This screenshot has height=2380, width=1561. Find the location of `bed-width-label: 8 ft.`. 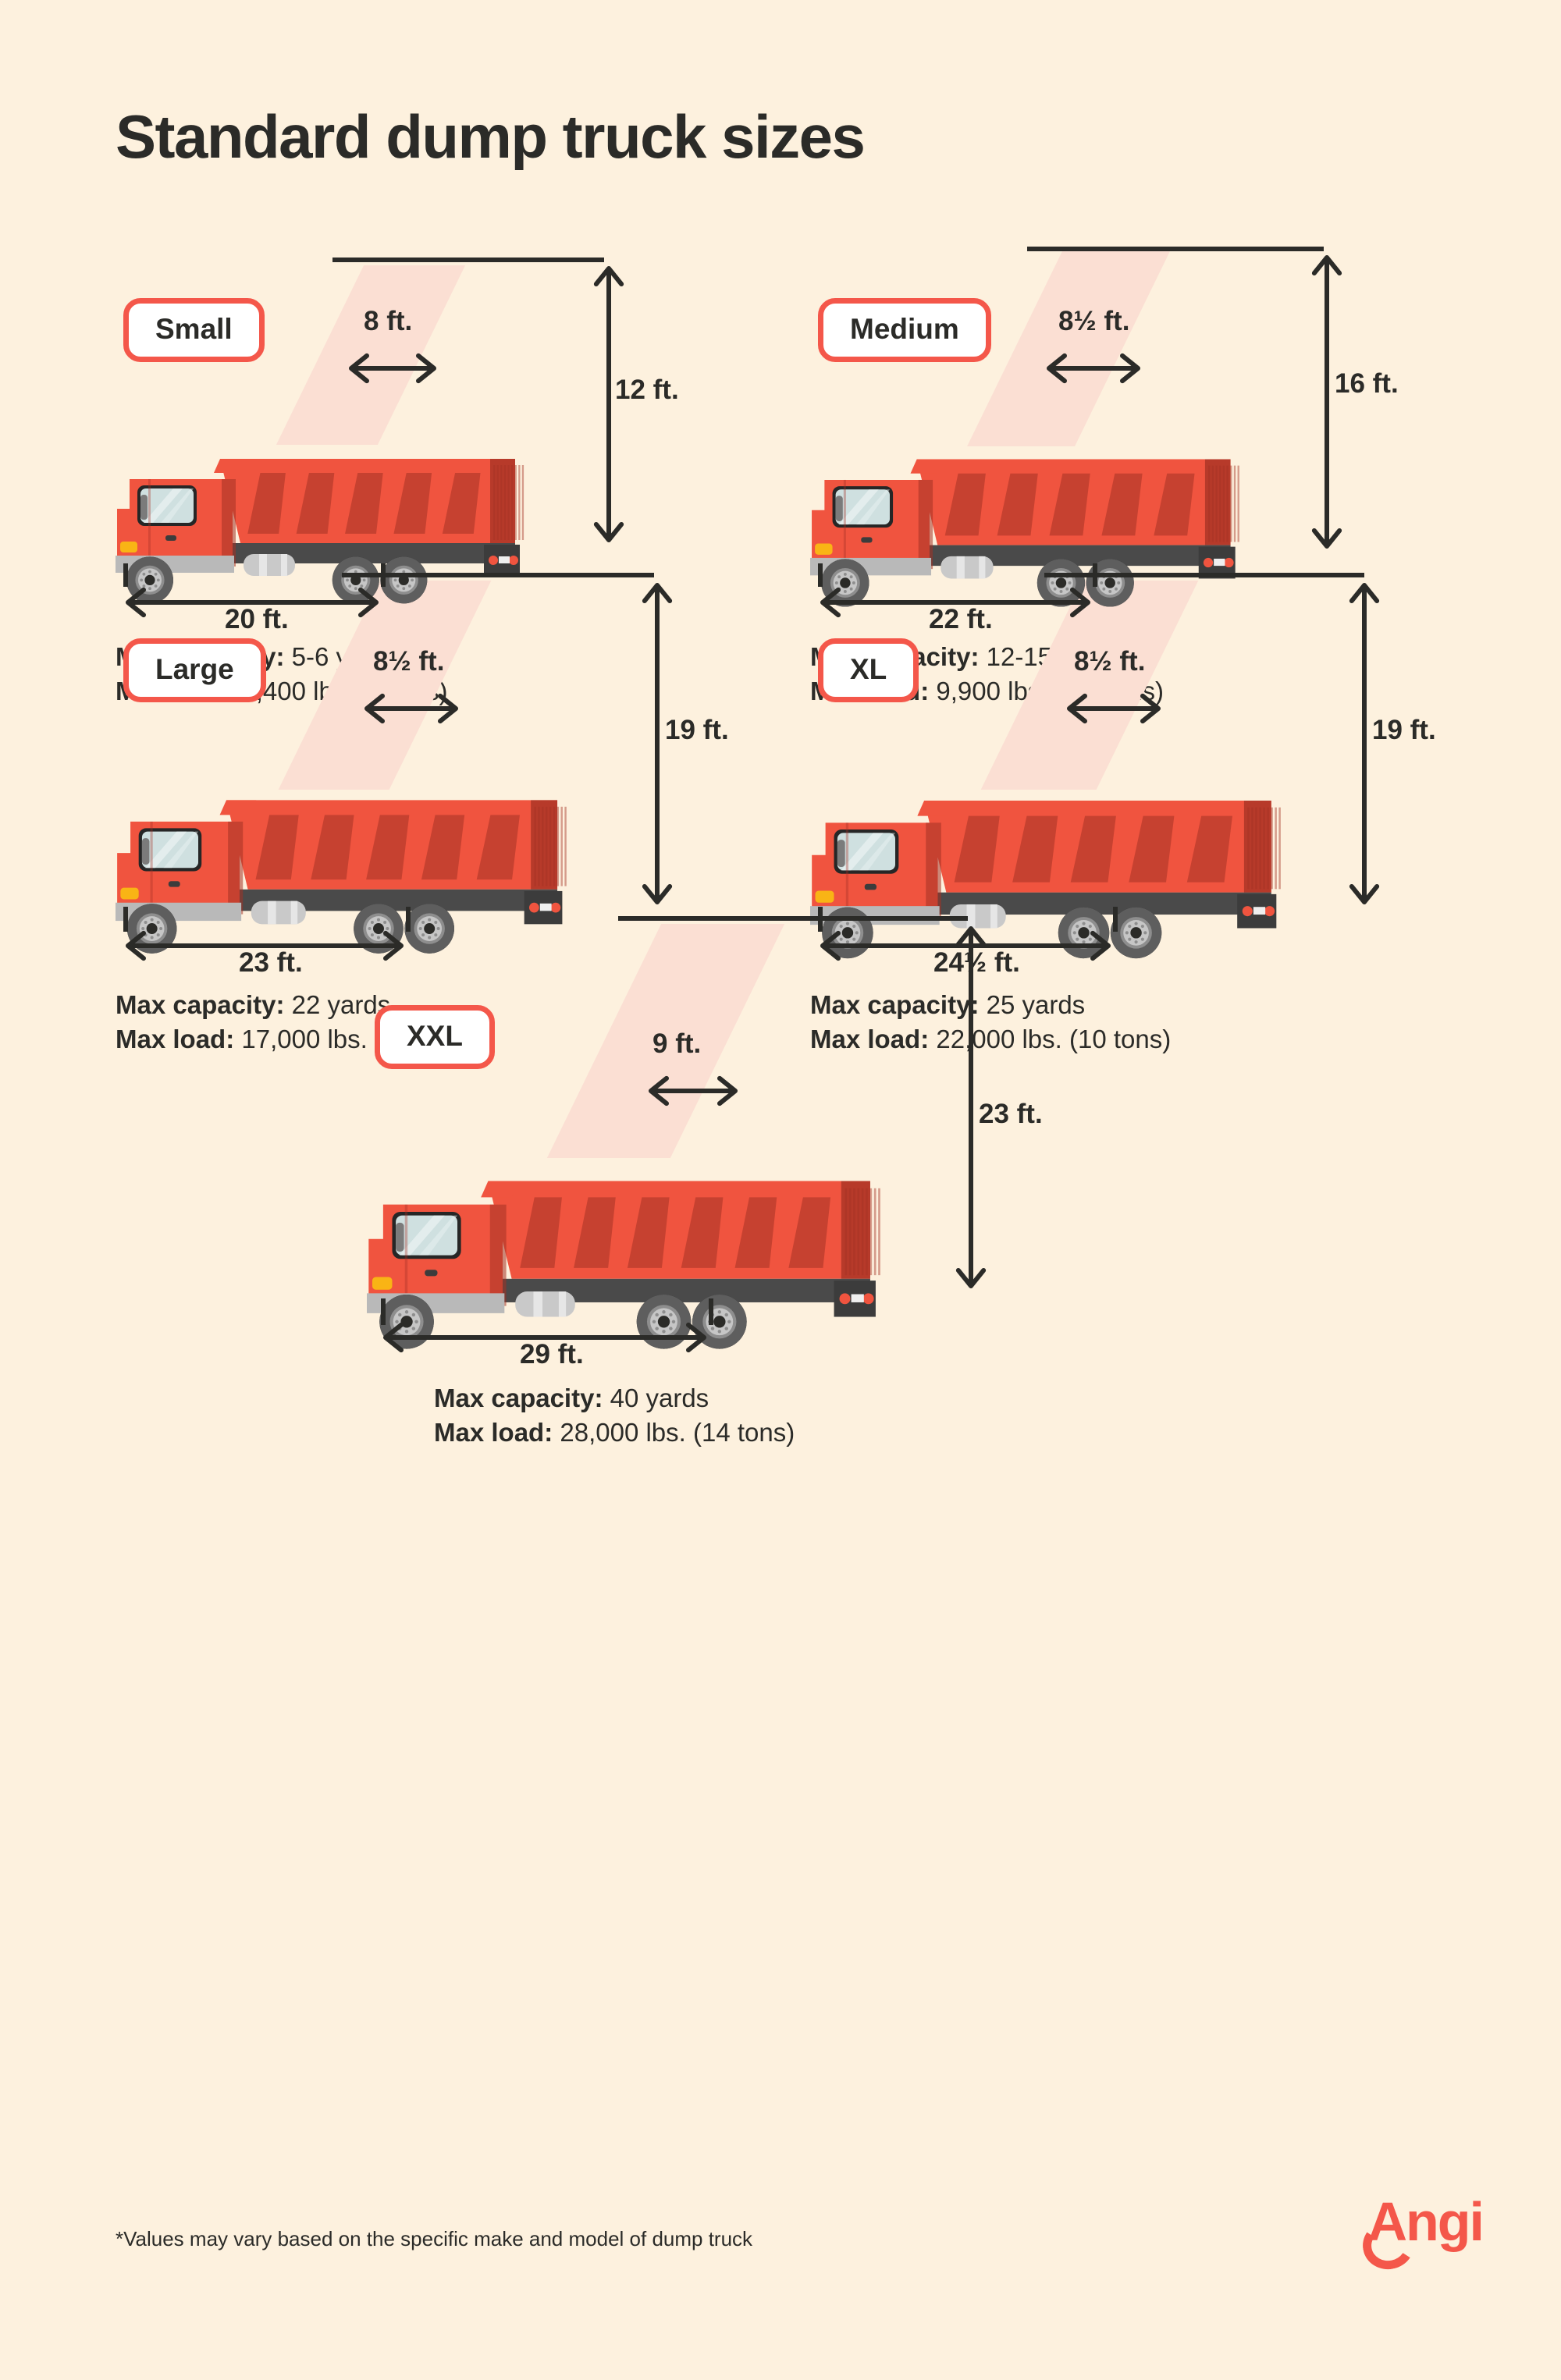

bed-width-label: 8 ft. is located at coordinates (389, 321).